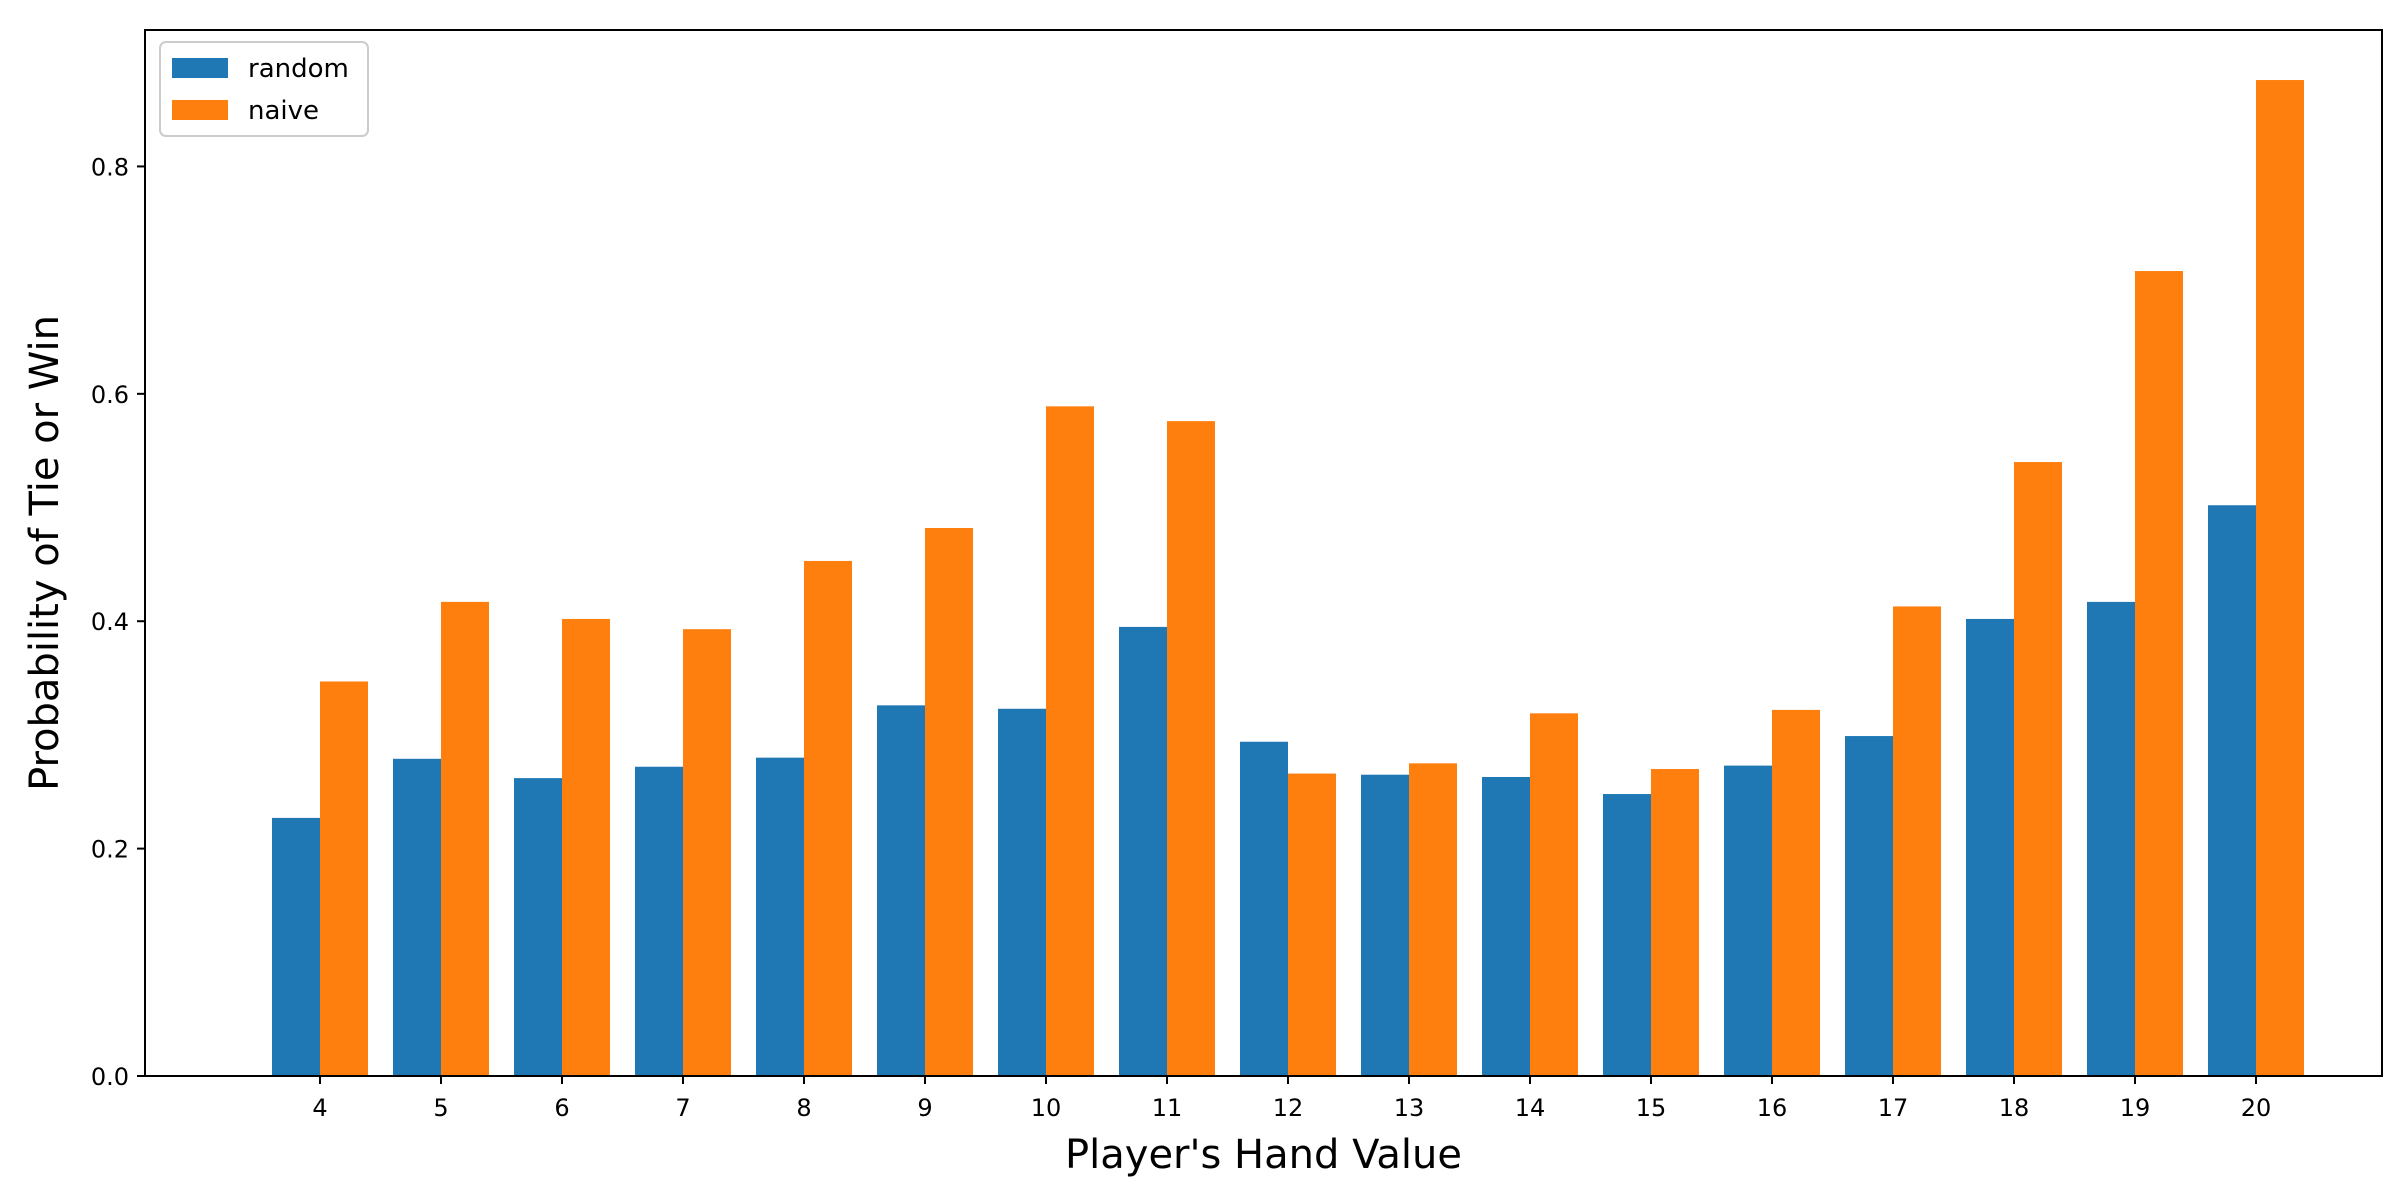 The height and width of the screenshot is (1200, 2400). Describe the element at coordinates (1772, 1108) in the screenshot. I see `x-tick-label: 16` at that location.